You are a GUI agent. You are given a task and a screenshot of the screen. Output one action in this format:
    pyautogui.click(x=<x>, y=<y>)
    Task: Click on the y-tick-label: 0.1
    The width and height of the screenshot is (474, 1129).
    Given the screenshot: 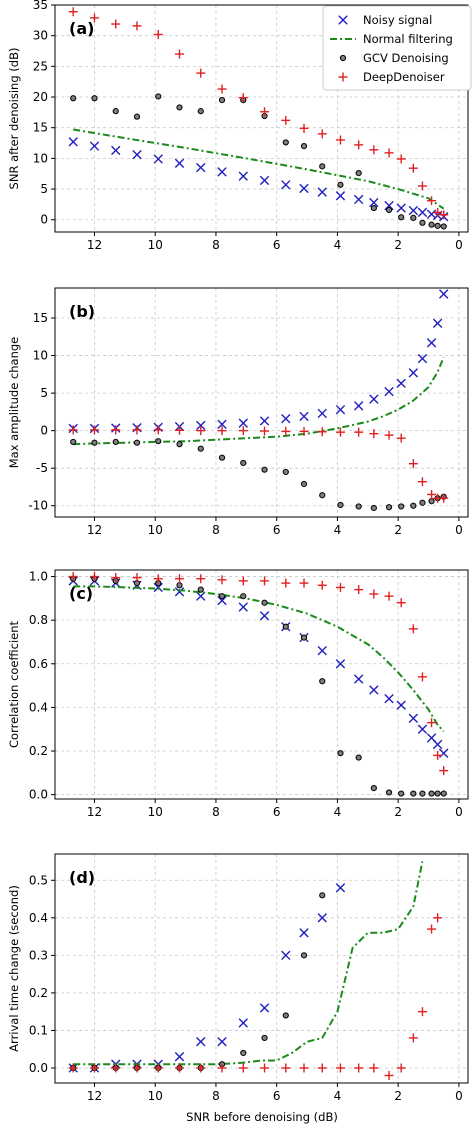 What is the action you would take?
    pyautogui.click(x=38, y=1030)
    